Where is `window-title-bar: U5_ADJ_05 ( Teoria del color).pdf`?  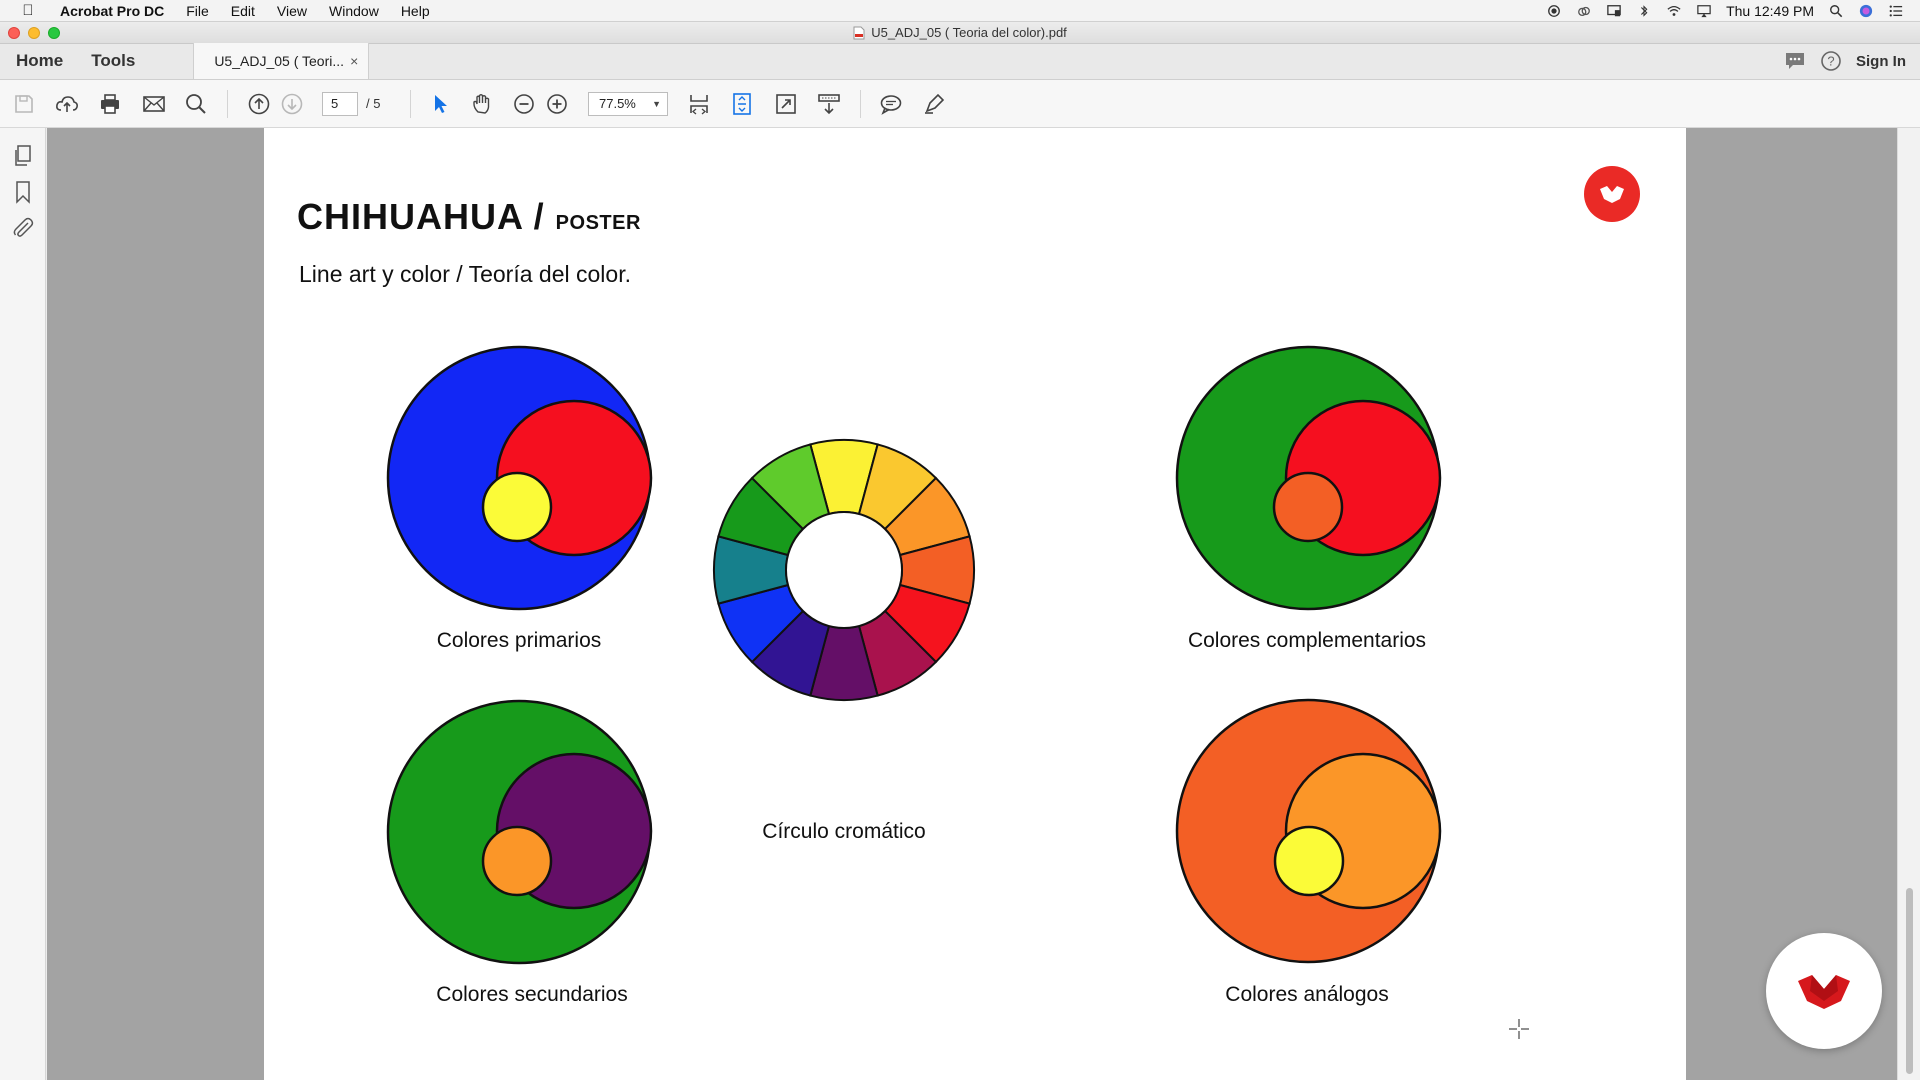
window-title-bar: U5_ADJ_05 ( Teoria del color).pdf is located at coordinates (960, 33).